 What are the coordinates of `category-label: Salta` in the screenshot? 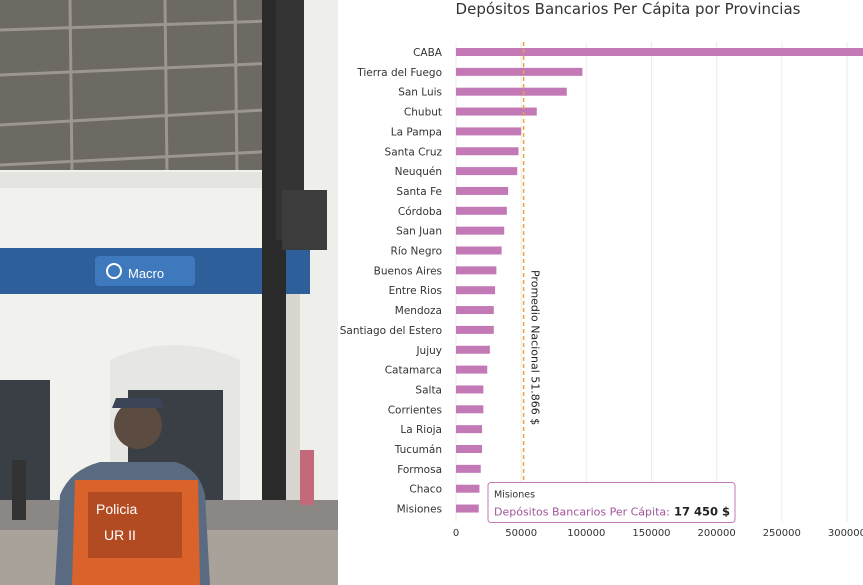 It's located at (428, 390).